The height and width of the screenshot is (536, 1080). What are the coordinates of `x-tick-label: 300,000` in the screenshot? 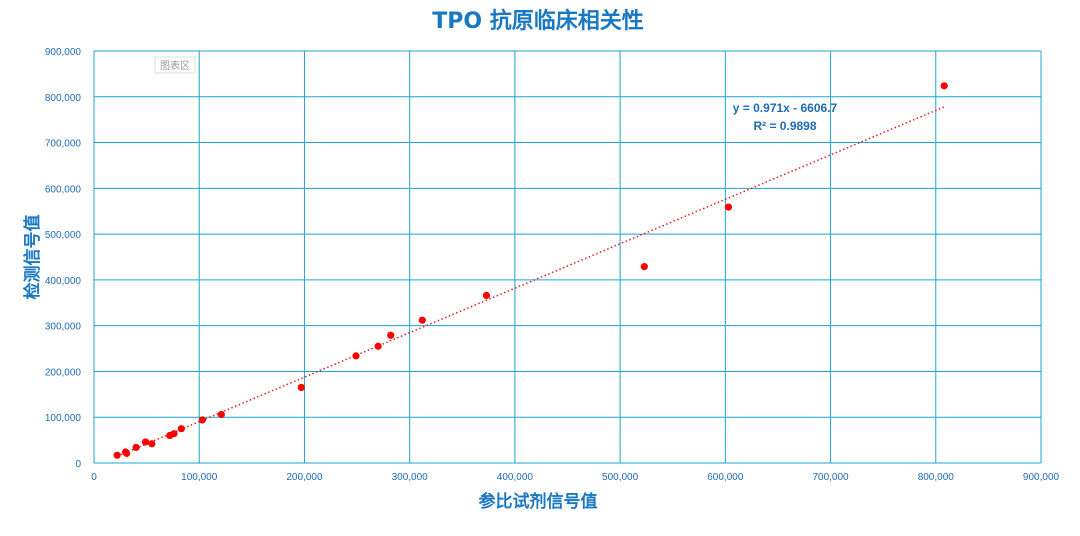 It's located at (410, 477).